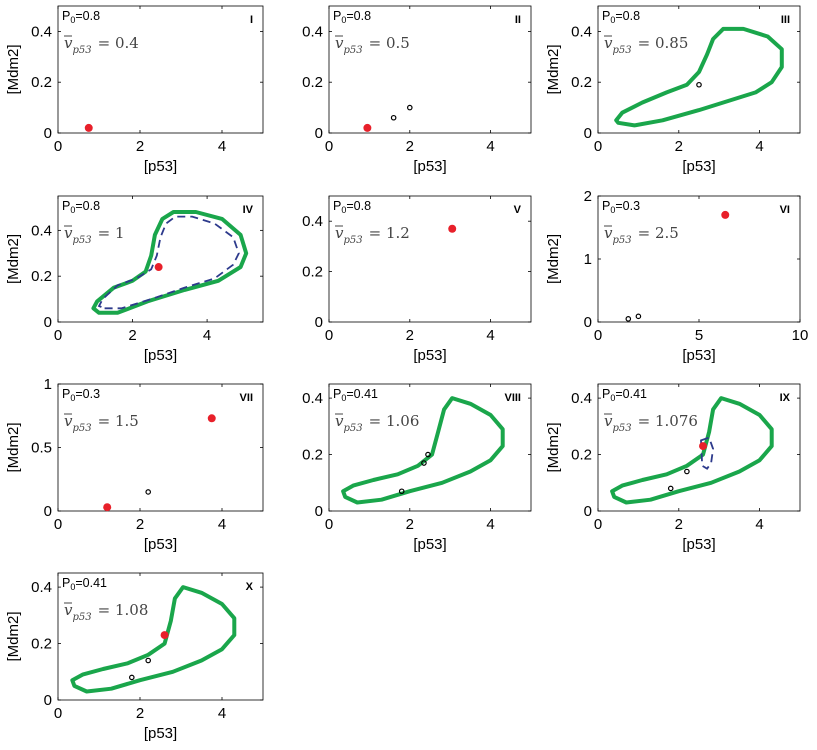 The width and height of the screenshot is (817, 750). Describe the element at coordinates (246, 398) in the screenshot. I see `panel-label: VII` at that location.